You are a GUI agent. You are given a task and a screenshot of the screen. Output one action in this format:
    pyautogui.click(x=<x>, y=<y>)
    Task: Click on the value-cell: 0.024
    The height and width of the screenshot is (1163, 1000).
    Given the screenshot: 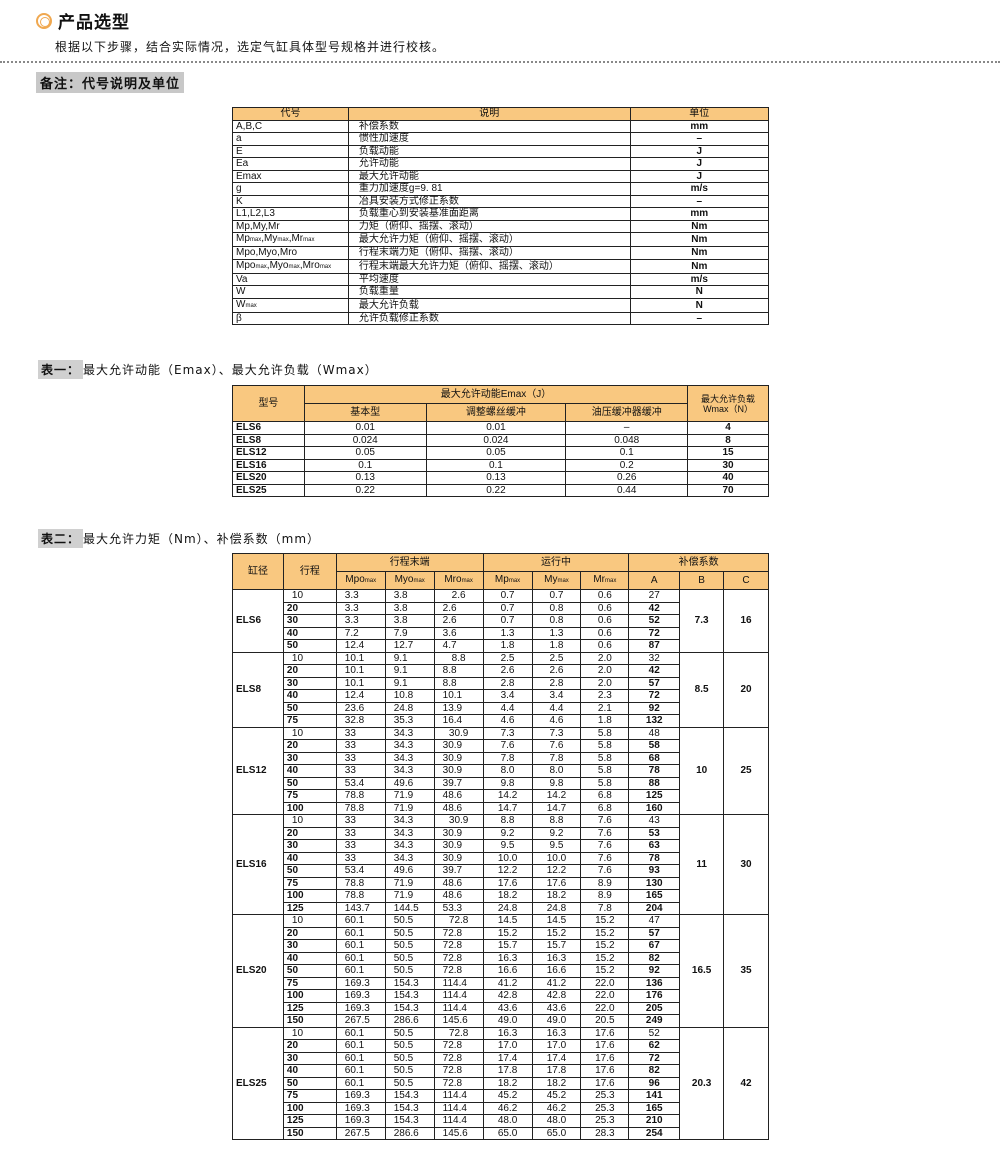 What is the action you would take?
    pyautogui.click(x=365, y=440)
    